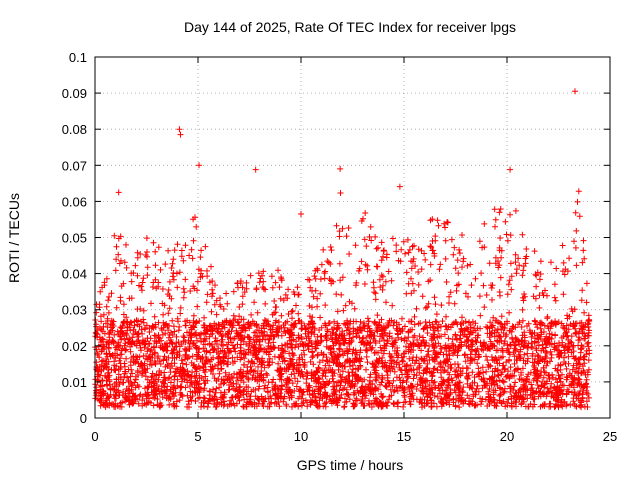 The height and width of the screenshot is (480, 640). I want to click on y-tick-label: 0.09, so click(74, 93).